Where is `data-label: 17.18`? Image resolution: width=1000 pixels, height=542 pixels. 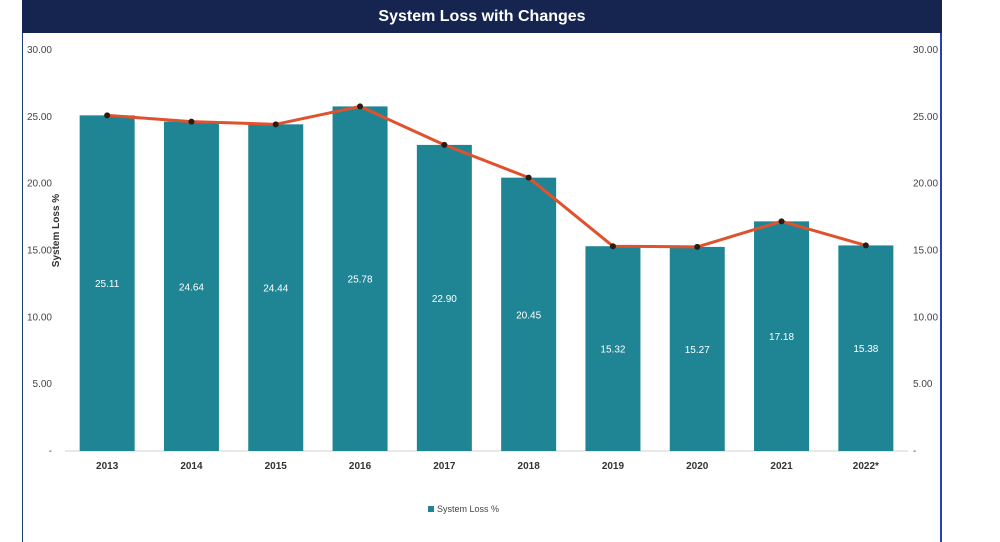
data-label: 17.18 is located at coordinates (781, 337).